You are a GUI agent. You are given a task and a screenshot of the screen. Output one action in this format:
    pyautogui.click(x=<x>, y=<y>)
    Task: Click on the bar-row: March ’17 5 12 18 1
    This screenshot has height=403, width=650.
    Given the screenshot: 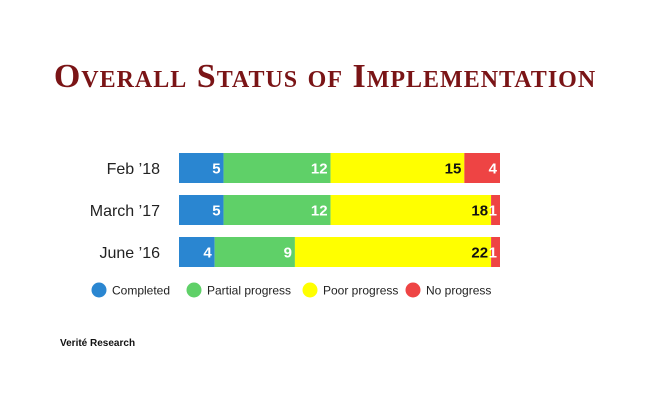 What is the action you would take?
    pyautogui.click(x=295, y=210)
    